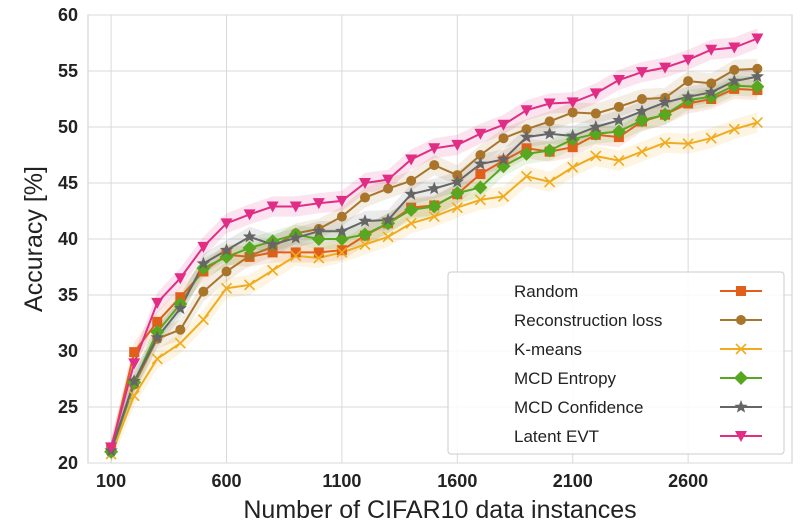  Describe the element at coordinates (68, 15) in the screenshot. I see `y-tick-label: 60` at that location.